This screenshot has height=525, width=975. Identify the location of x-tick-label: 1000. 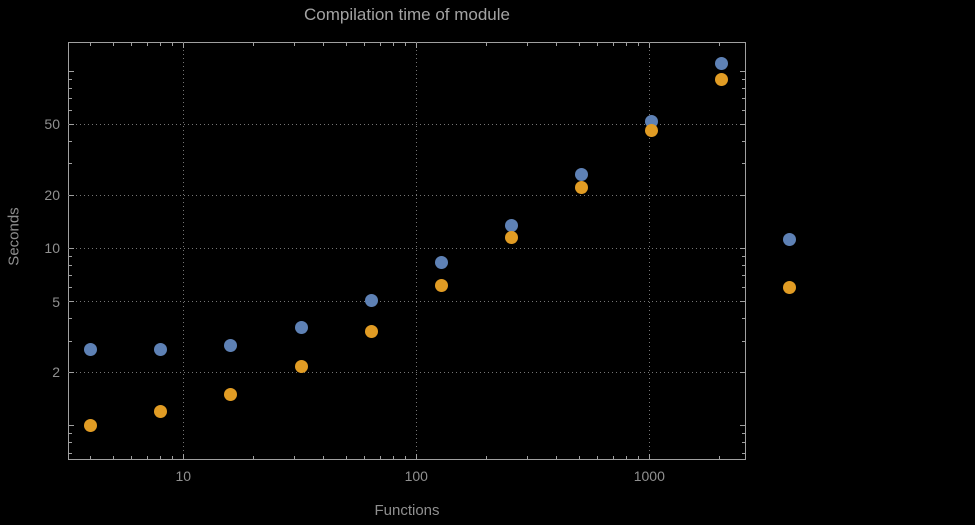
(649, 476).